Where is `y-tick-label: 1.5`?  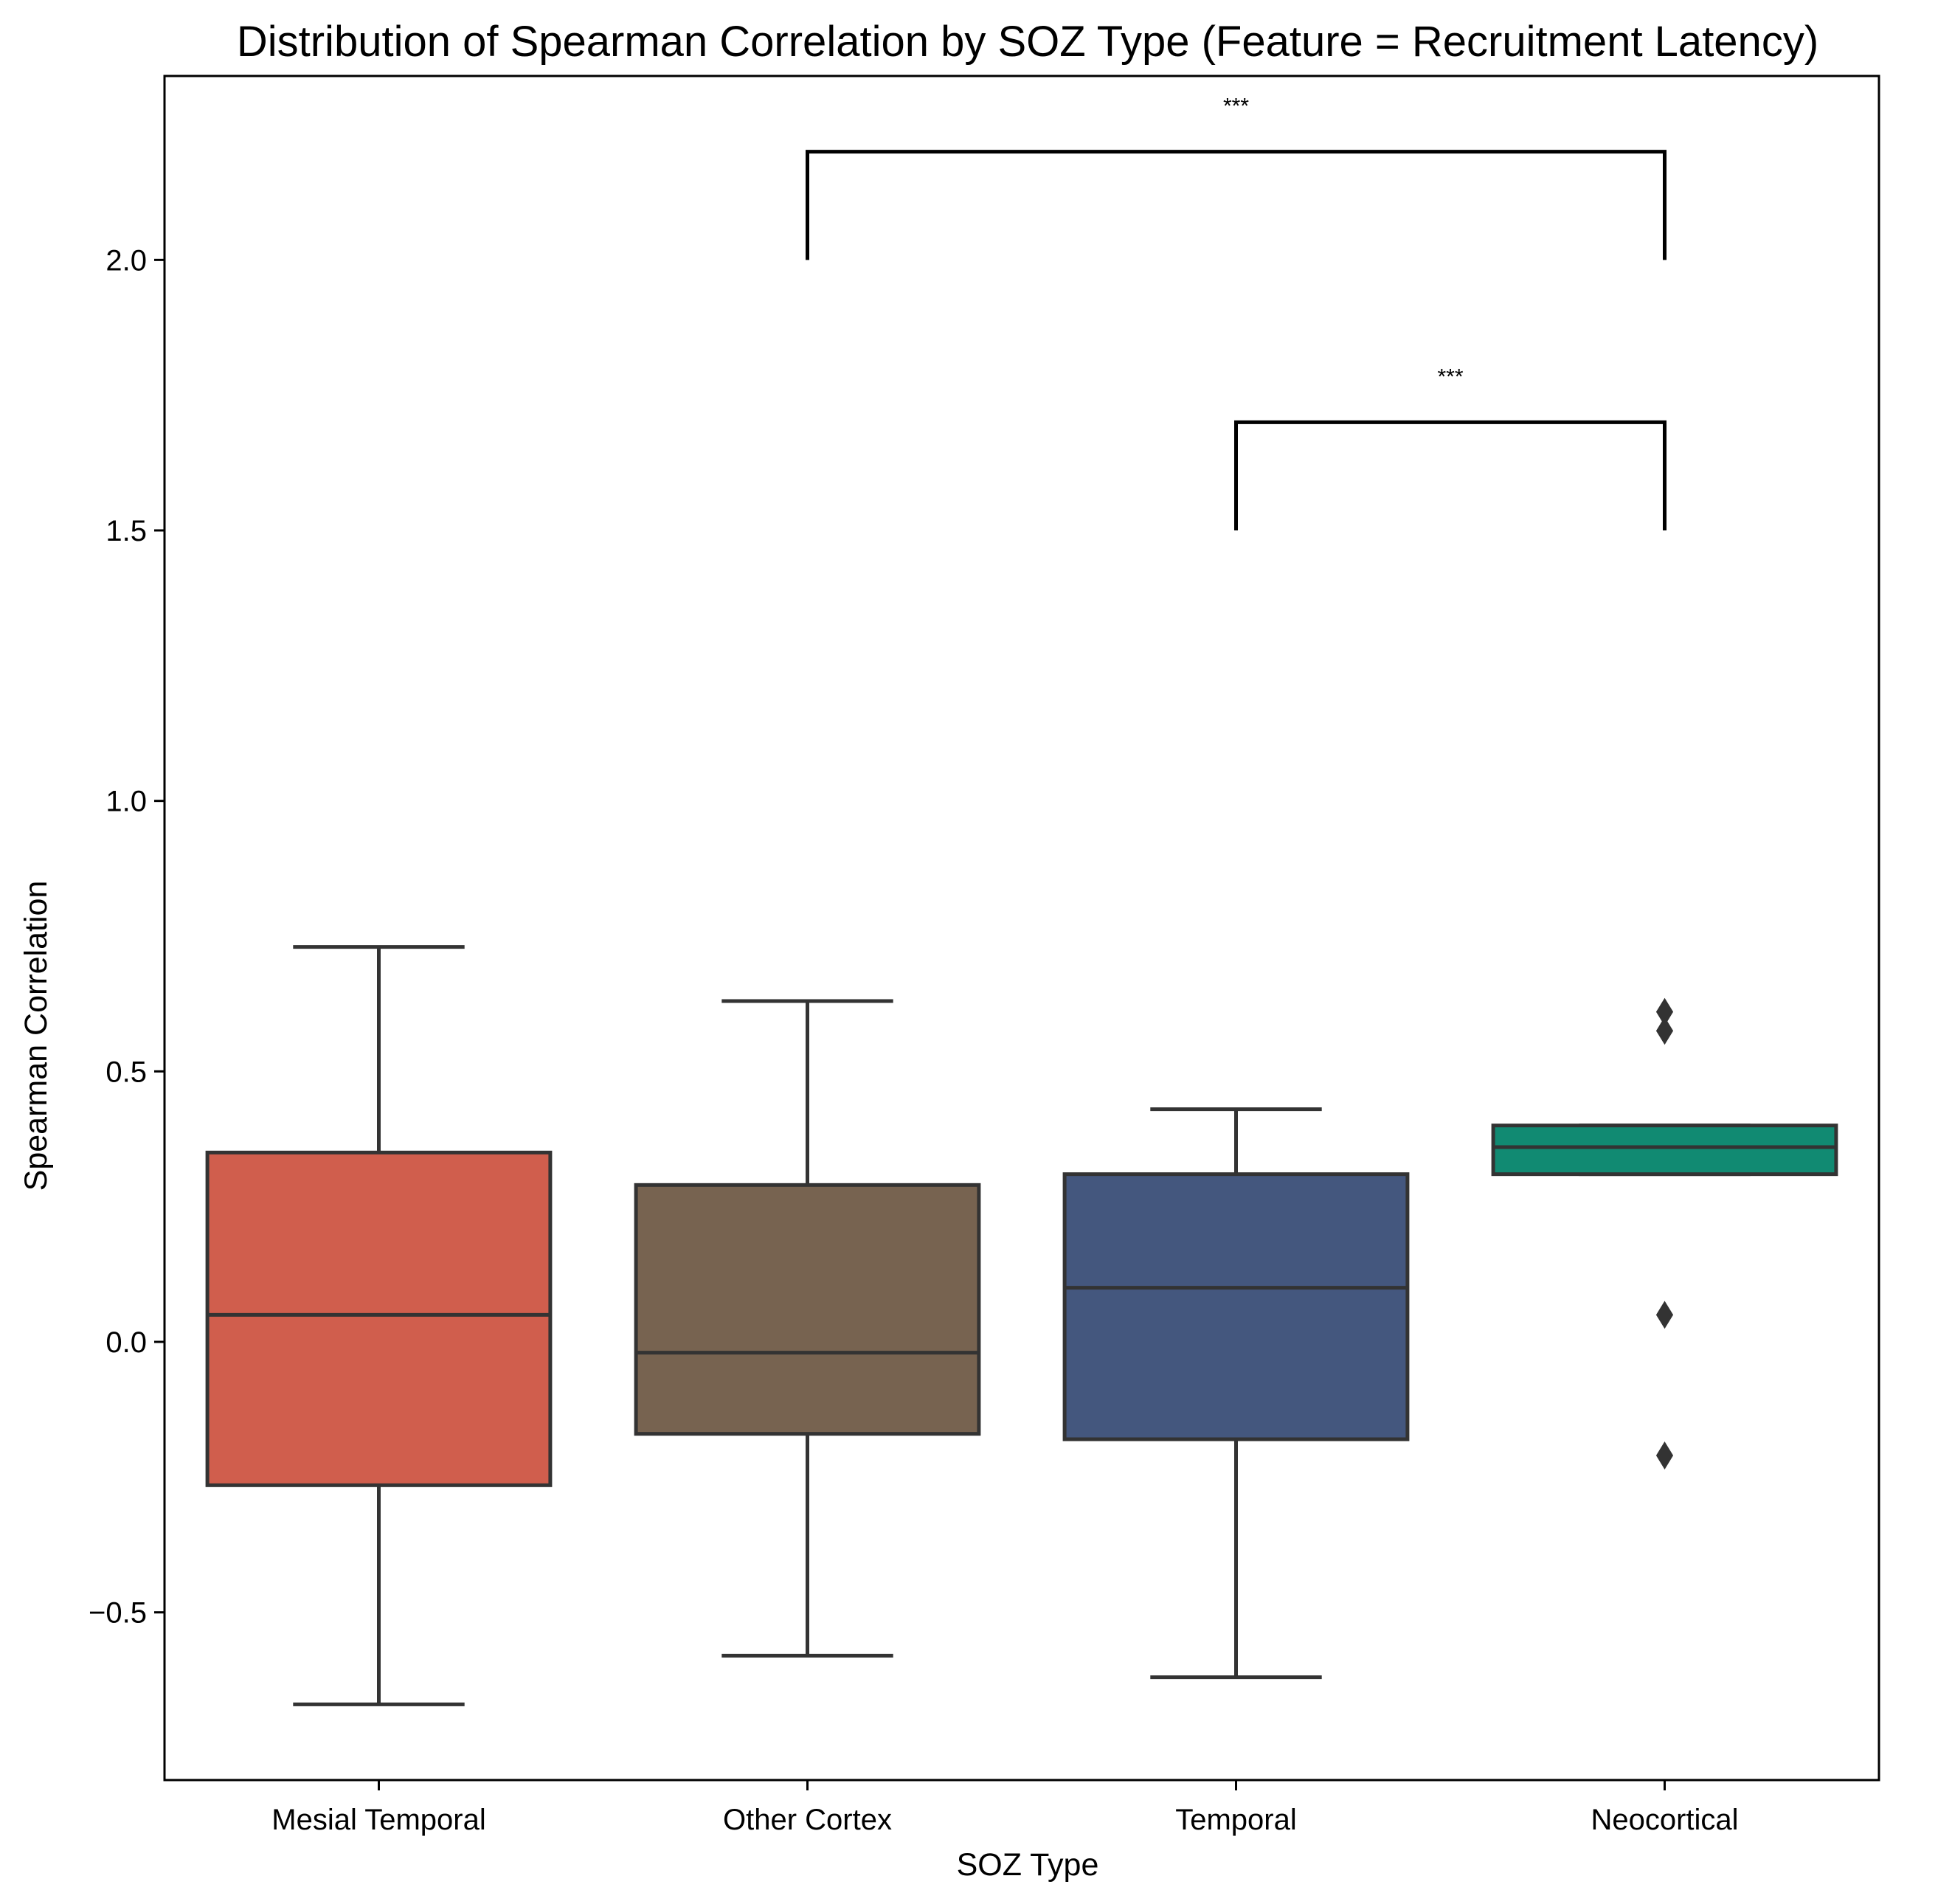 y-tick-label: 1.5 is located at coordinates (126, 531).